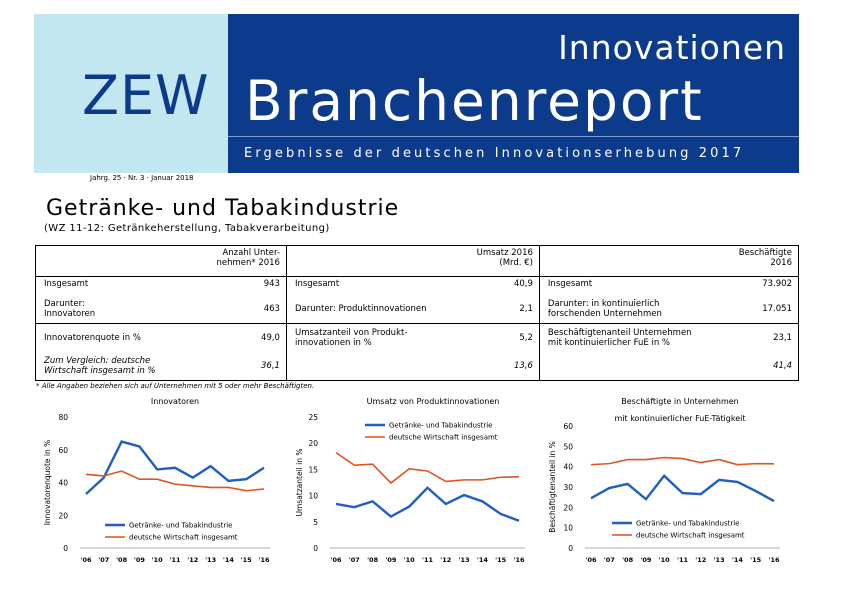  Describe the element at coordinates (264, 560) in the screenshot. I see `chart1-x-tick: '16` at that location.